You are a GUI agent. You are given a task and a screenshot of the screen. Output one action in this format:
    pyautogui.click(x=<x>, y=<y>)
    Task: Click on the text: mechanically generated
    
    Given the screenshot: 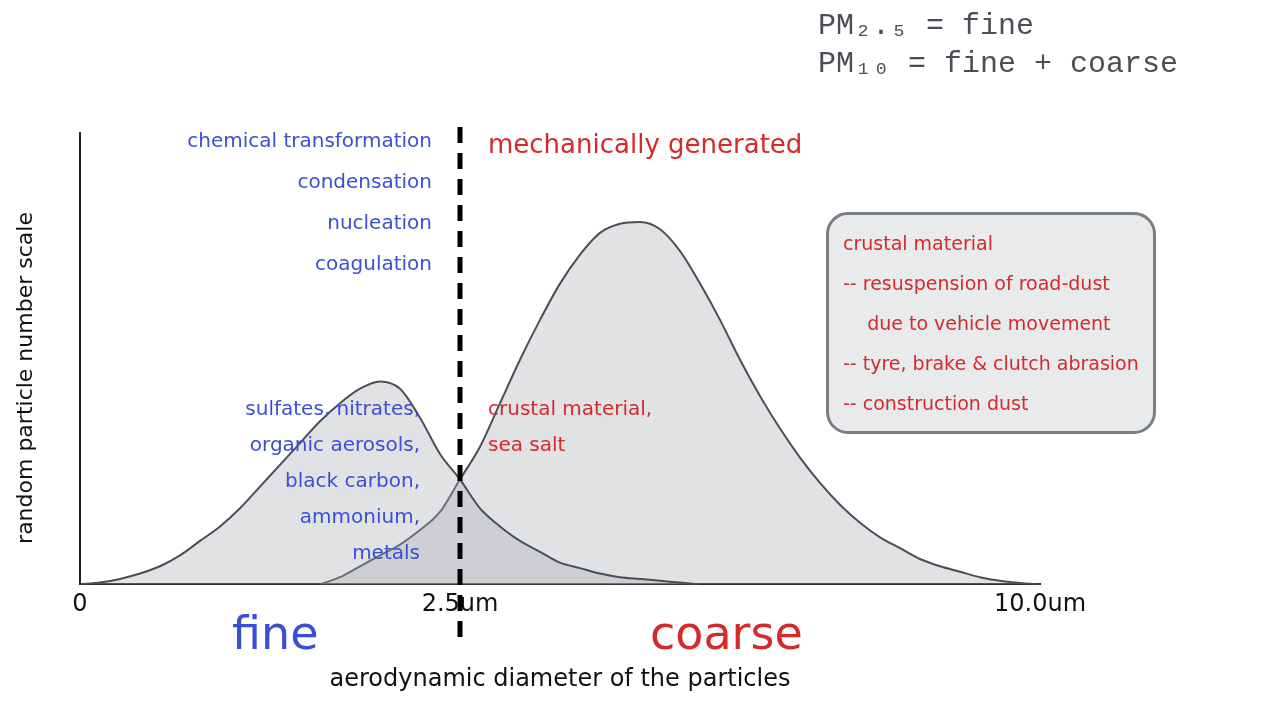 What is the action you would take?
    pyautogui.click(x=645, y=144)
    